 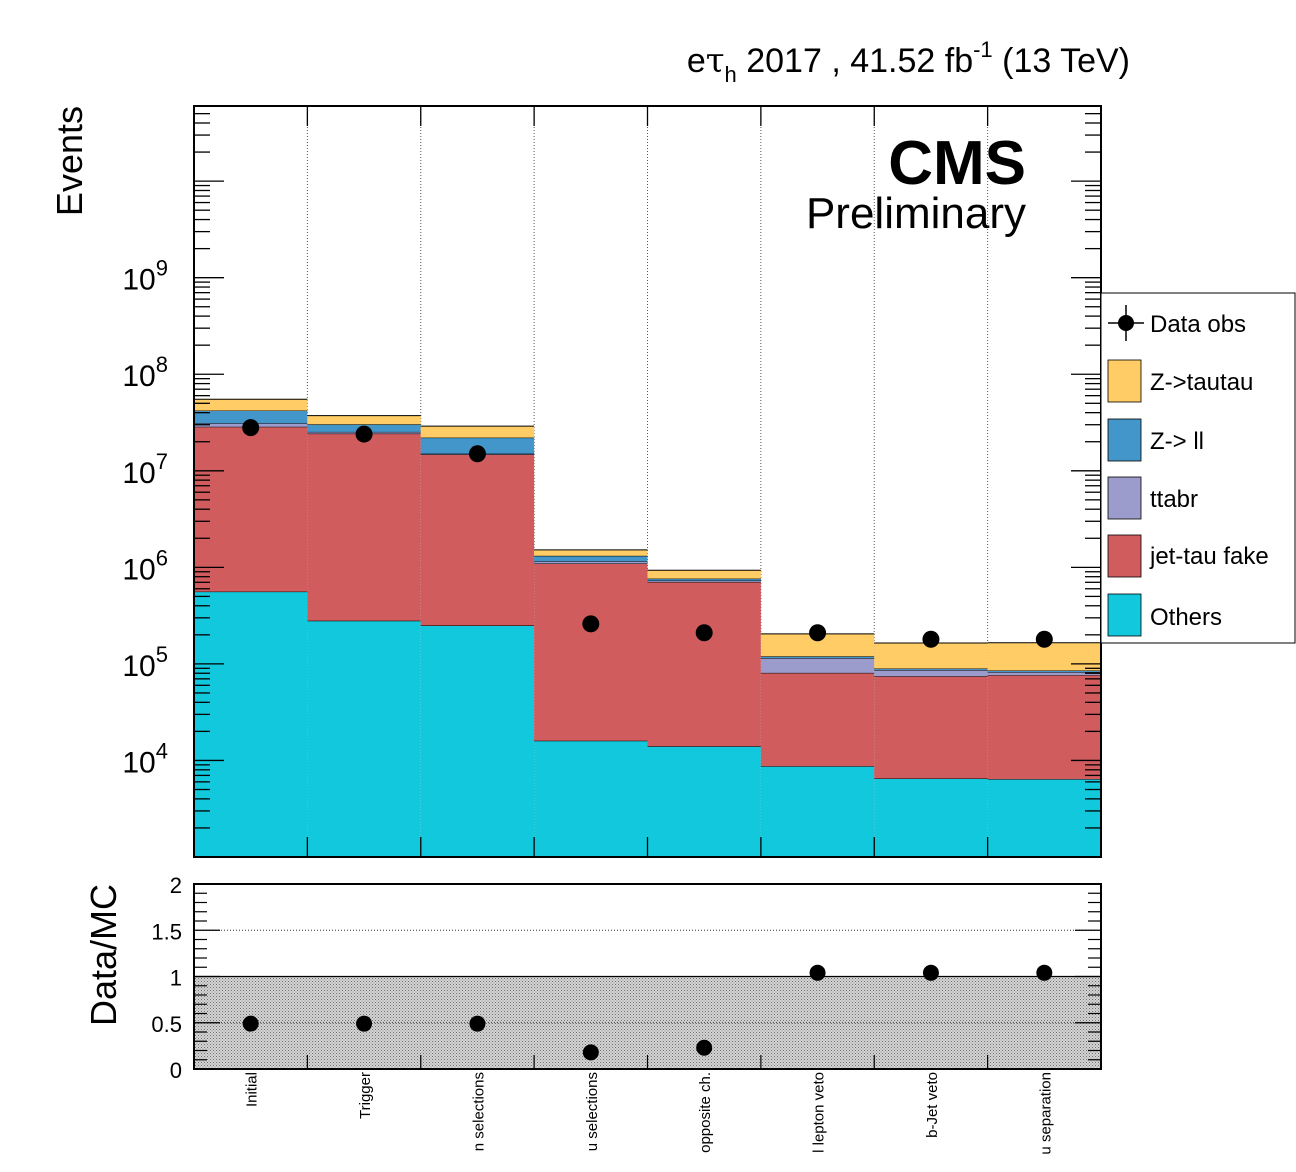 I want to click on ratio-y-axis-ticks: 0 0.5 1 1.5 2, so click(x=626, y=978).